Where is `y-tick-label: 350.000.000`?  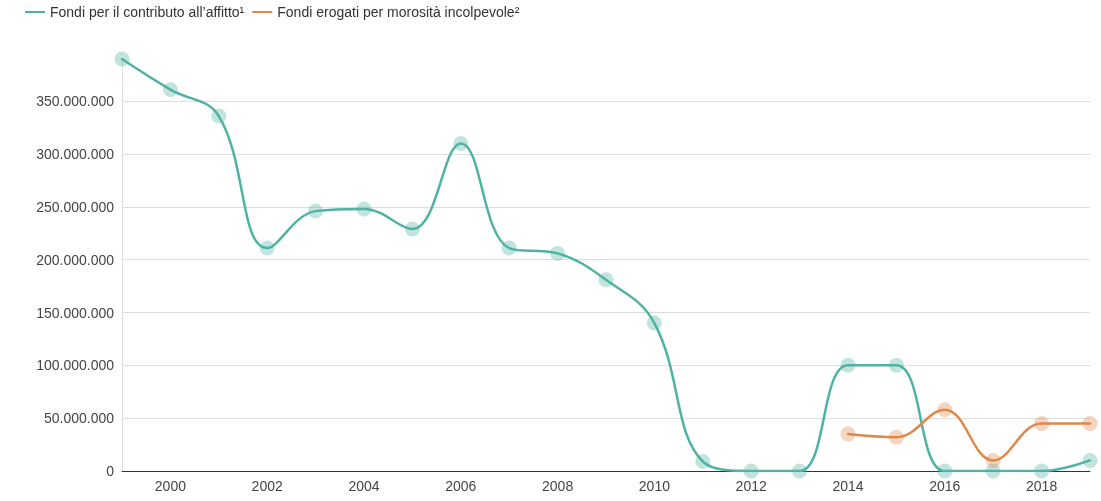
y-tick-label: 350.000.000 is located at coordinates (75, 101).